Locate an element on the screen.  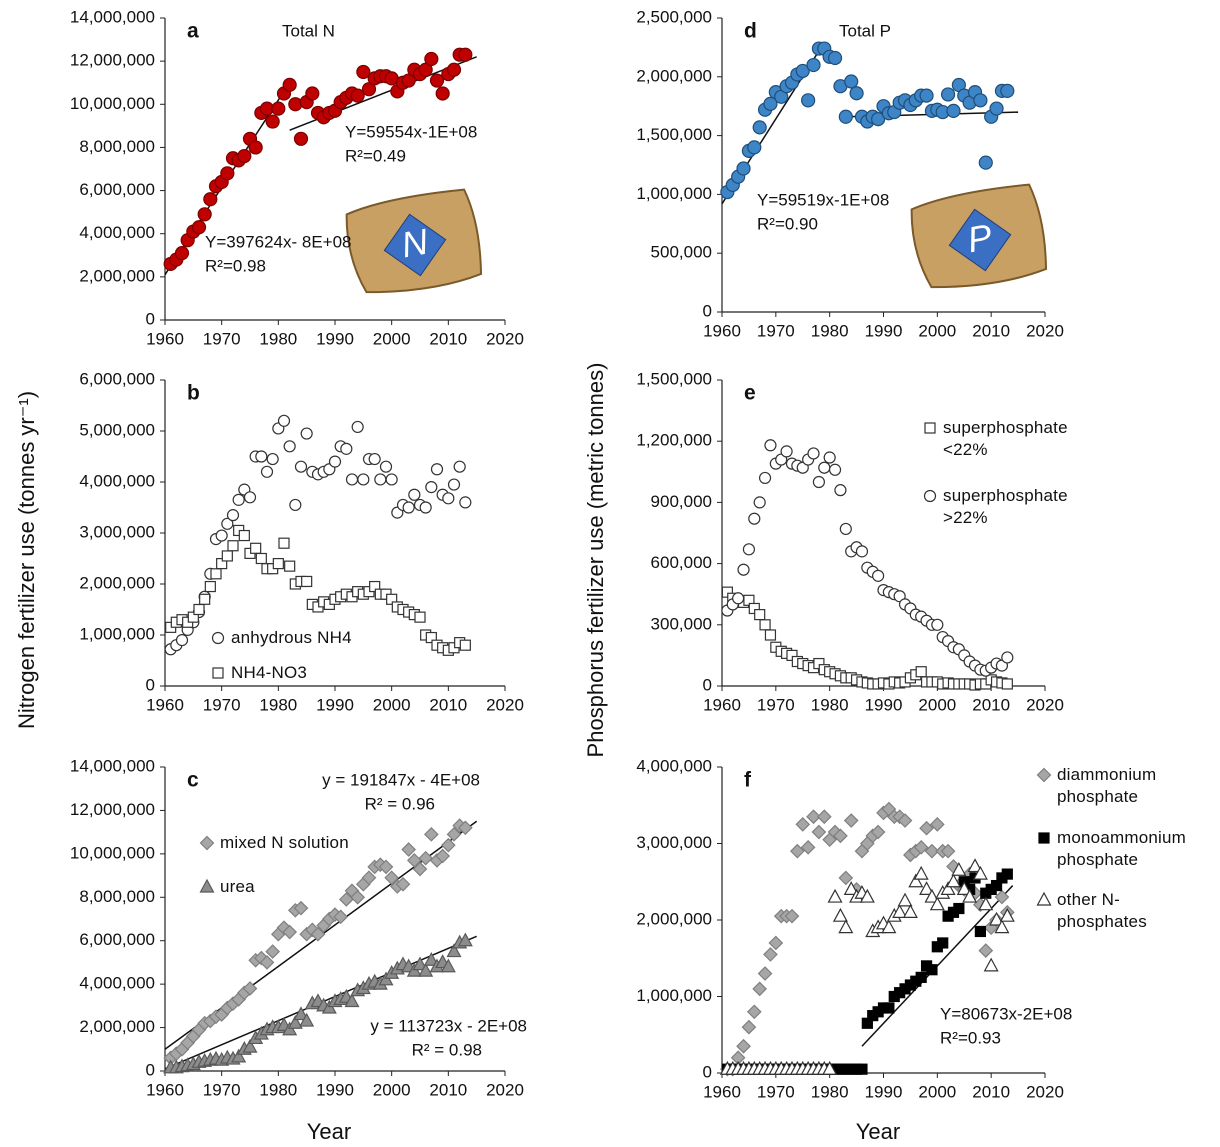
y-tick-label: 5,000,000 is located at coordinates (117, 429).